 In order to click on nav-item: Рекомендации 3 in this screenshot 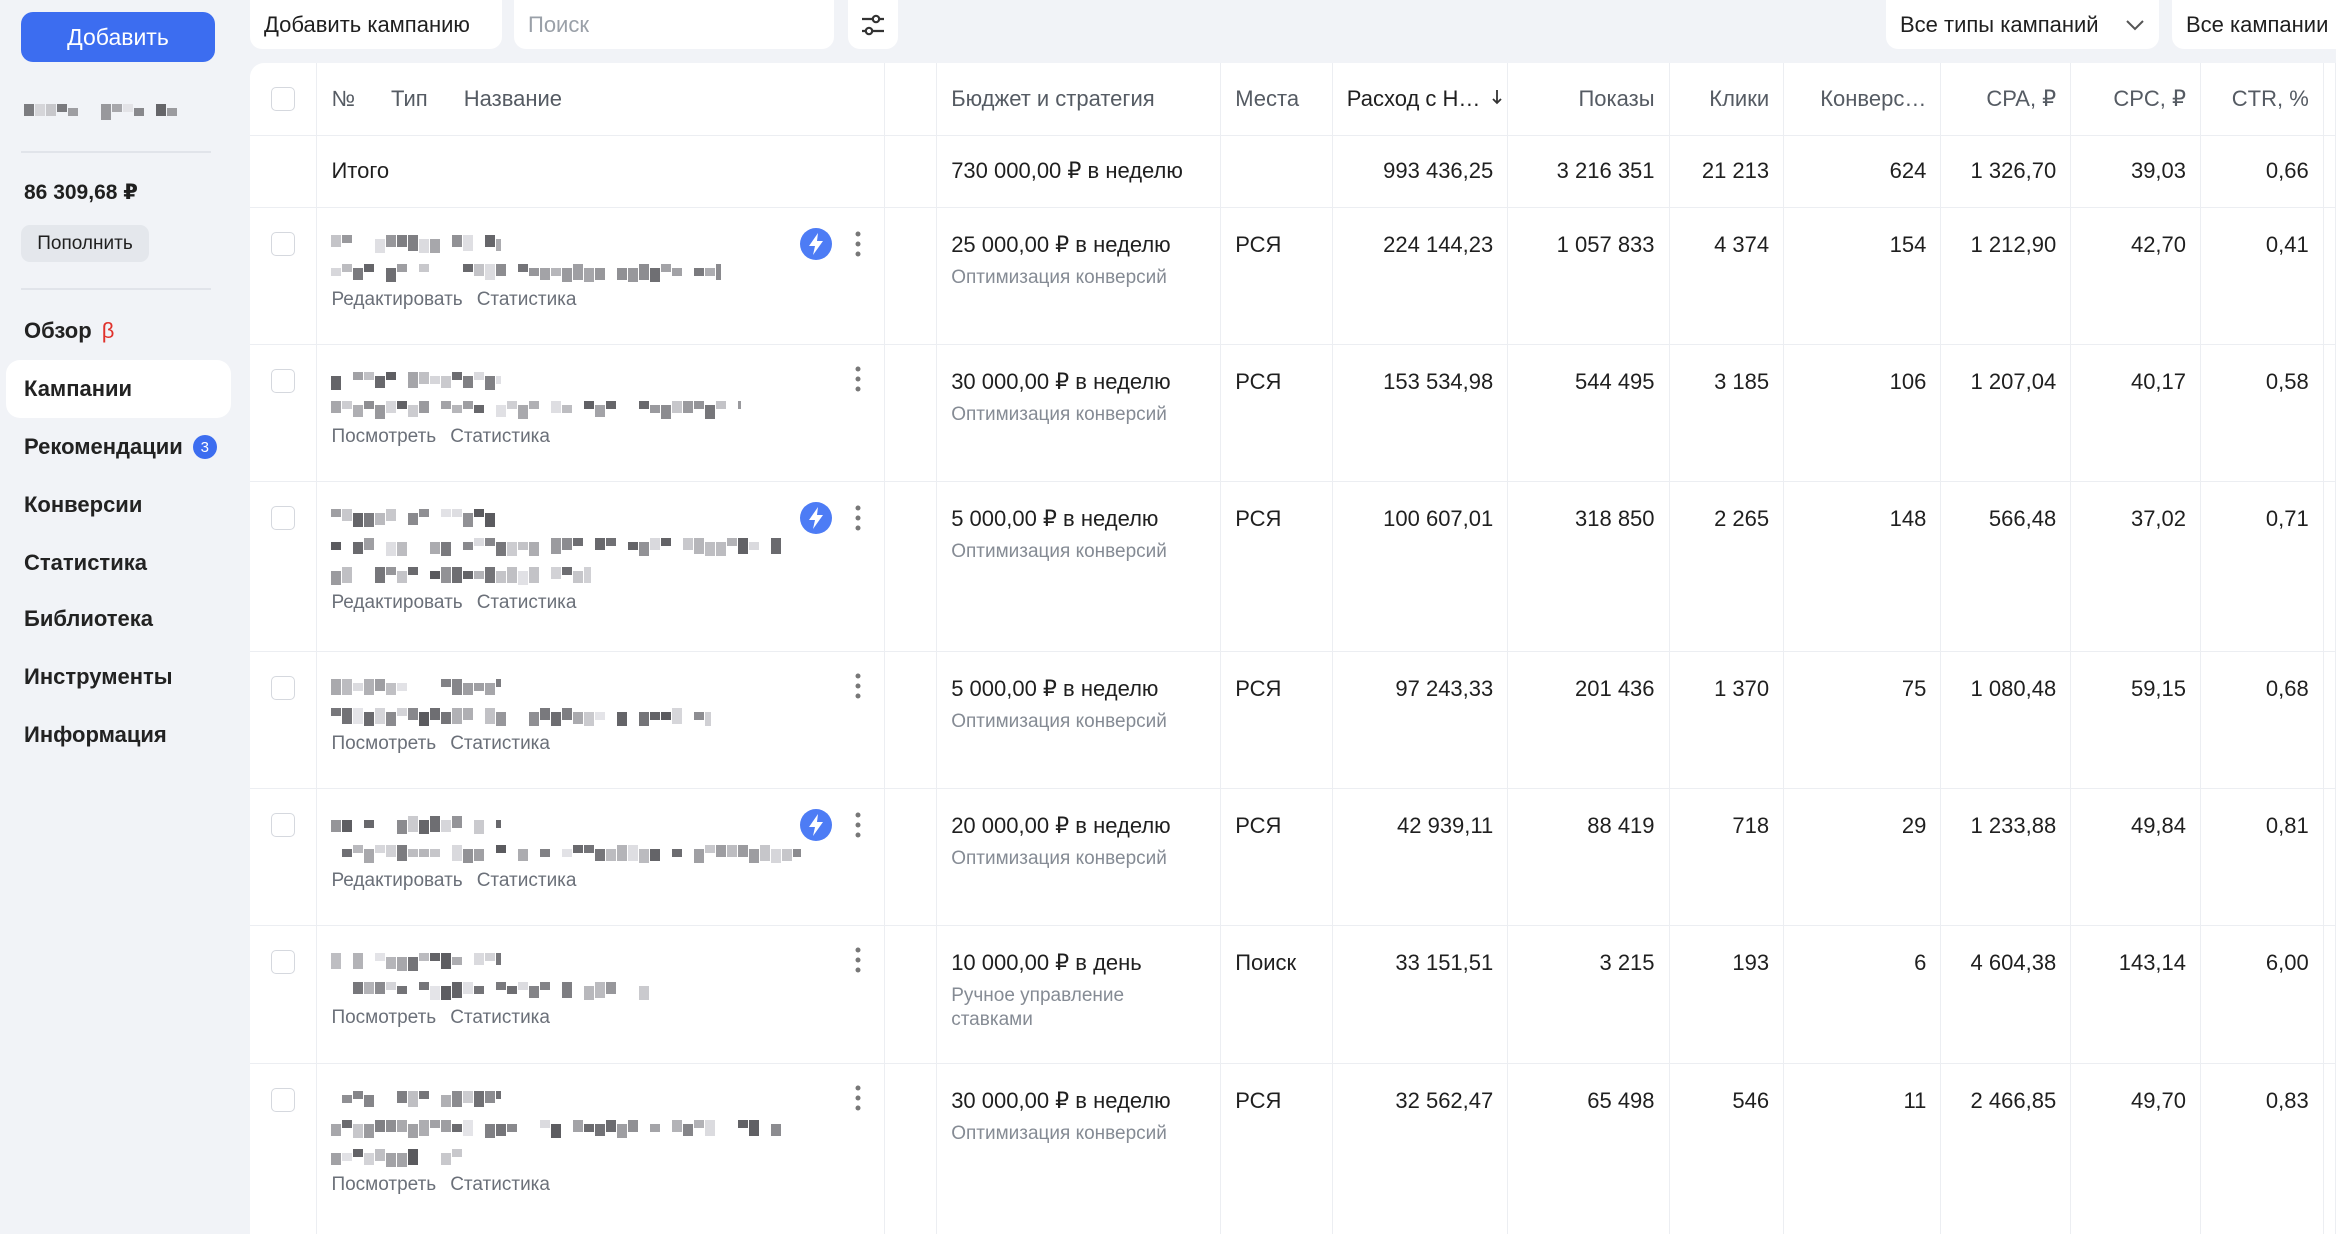, I will do `click(118, 447)`.